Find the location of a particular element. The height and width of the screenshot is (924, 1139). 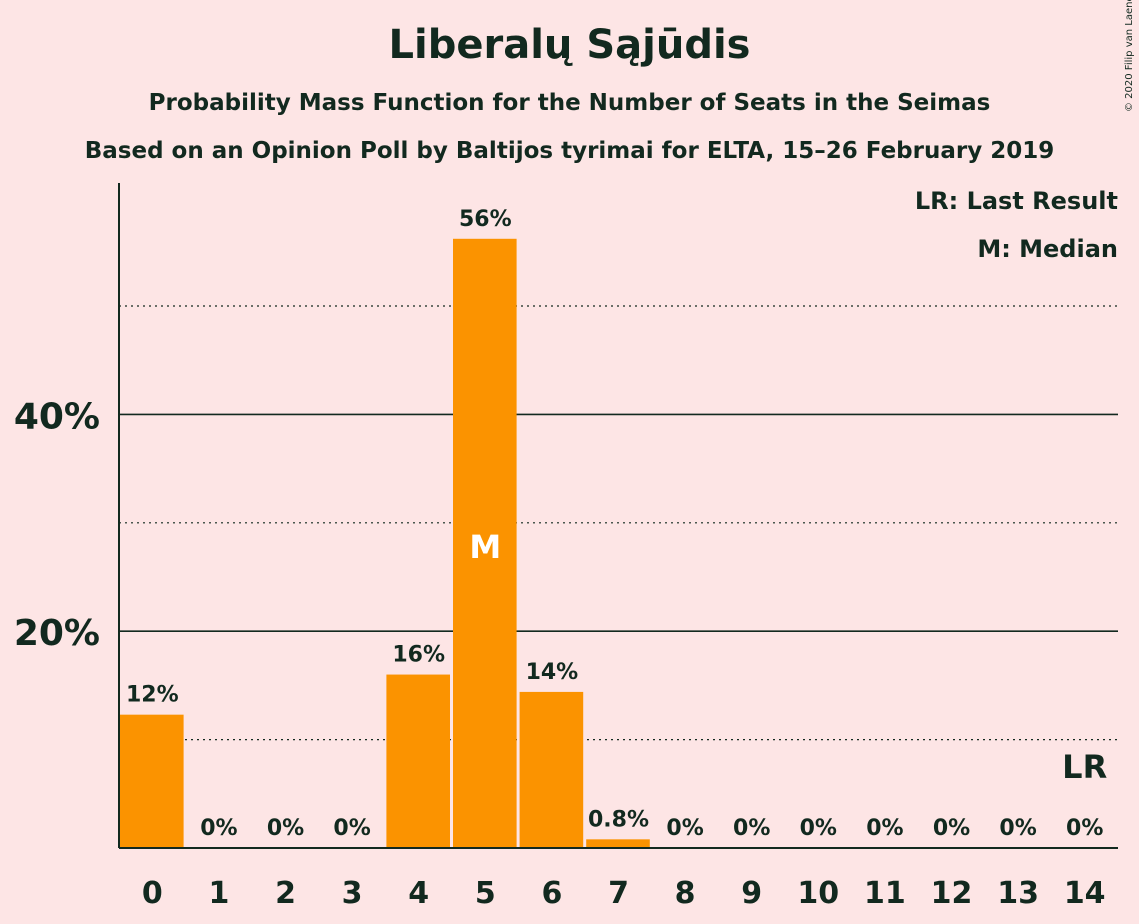

value-label-8: 0% is located at coordinates (684, 828).